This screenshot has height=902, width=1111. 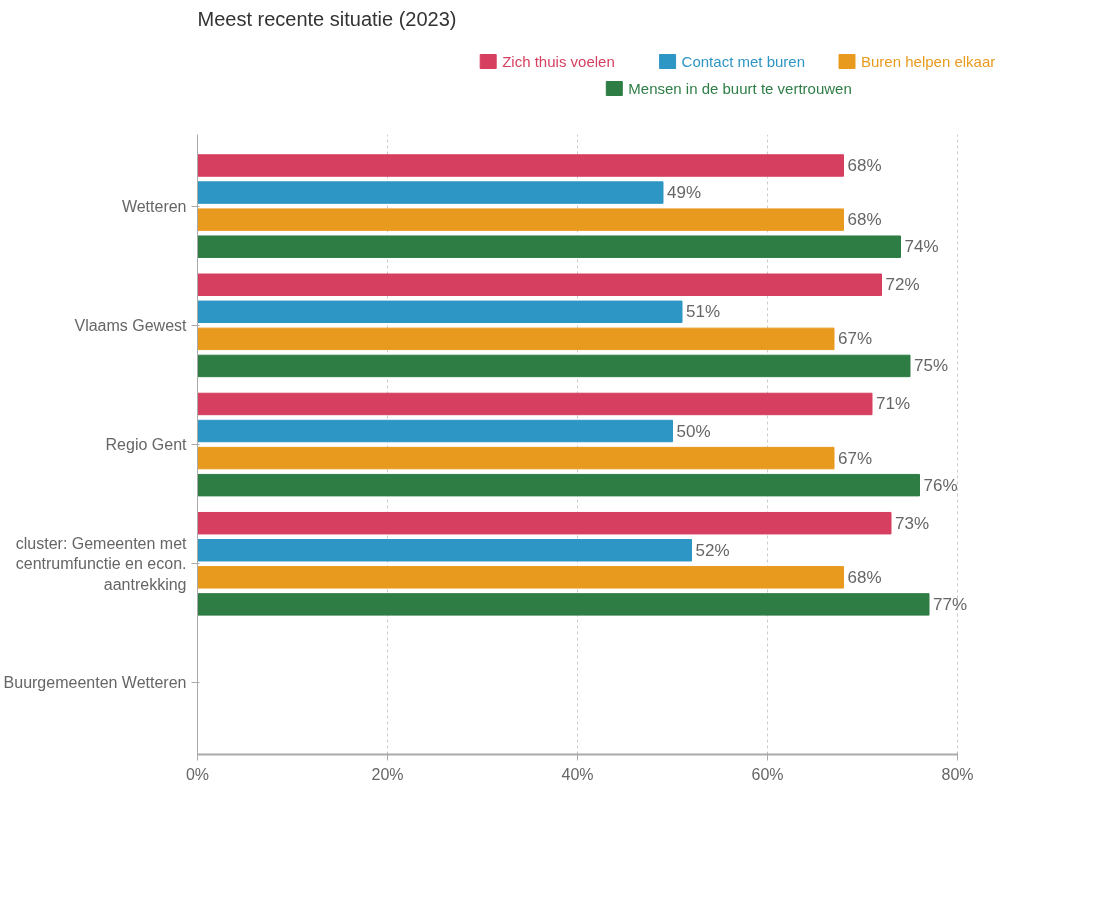 What do you see at coordinates (131, 325) in the screenshot?
I see `y-tick-label: Vlaams Gewest` at bounding box center [131, 325].